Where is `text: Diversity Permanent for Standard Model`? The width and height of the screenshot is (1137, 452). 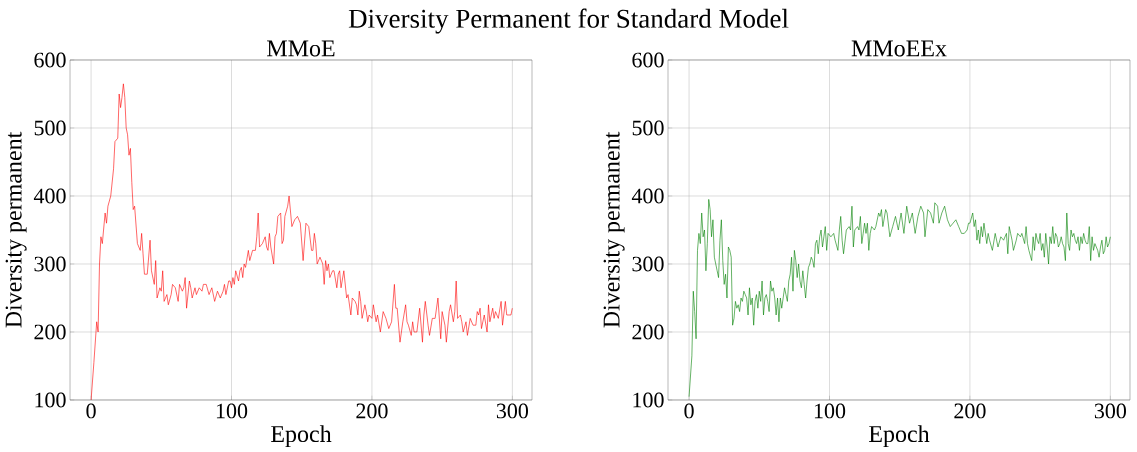 text: Diversity Permanent for Standard Model is located at coordinates (568, 21).